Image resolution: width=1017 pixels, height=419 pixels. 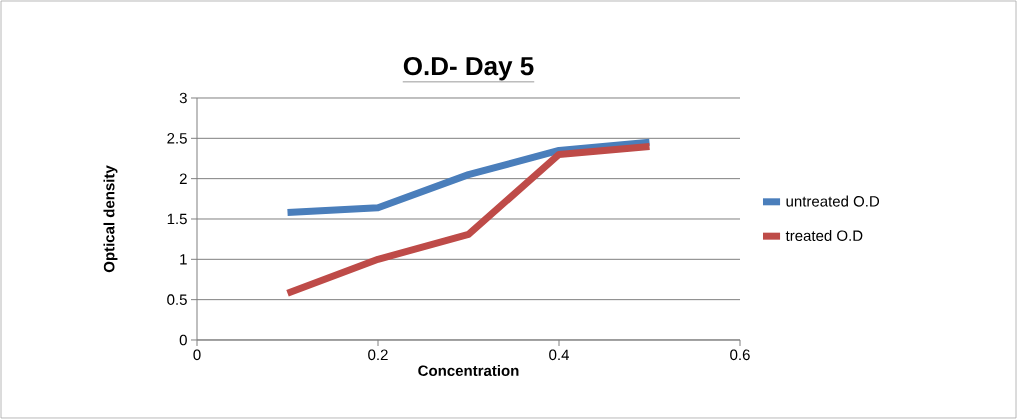 What do you see at coordinates (824, 235) in the screenshot?
I see `legend-label: treated O.D` at bounding box center [824, 235].